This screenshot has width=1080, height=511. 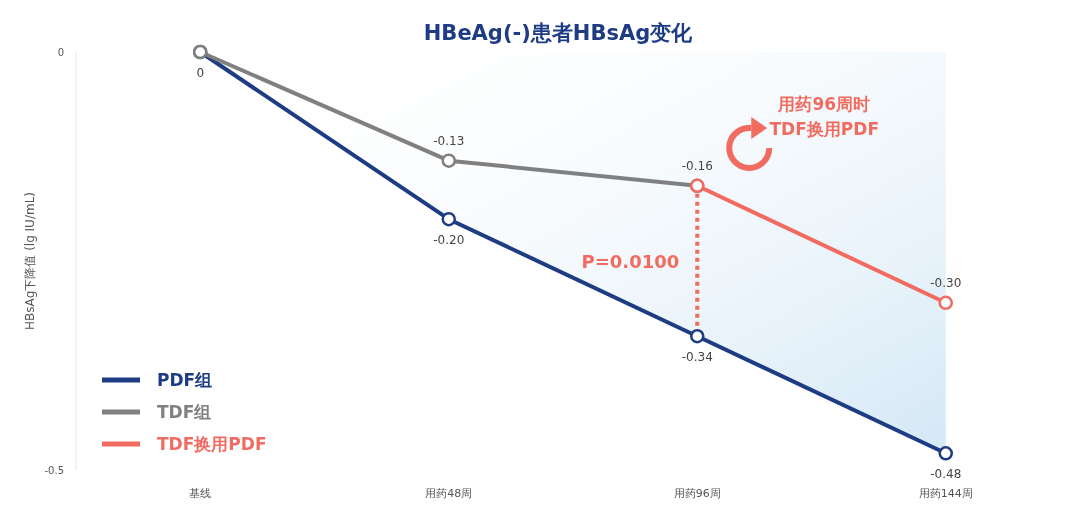 What do you see at coordinates (946, 474) in the screenshot?
I see `data-label: -0.48` at bounding box center [946, 474].